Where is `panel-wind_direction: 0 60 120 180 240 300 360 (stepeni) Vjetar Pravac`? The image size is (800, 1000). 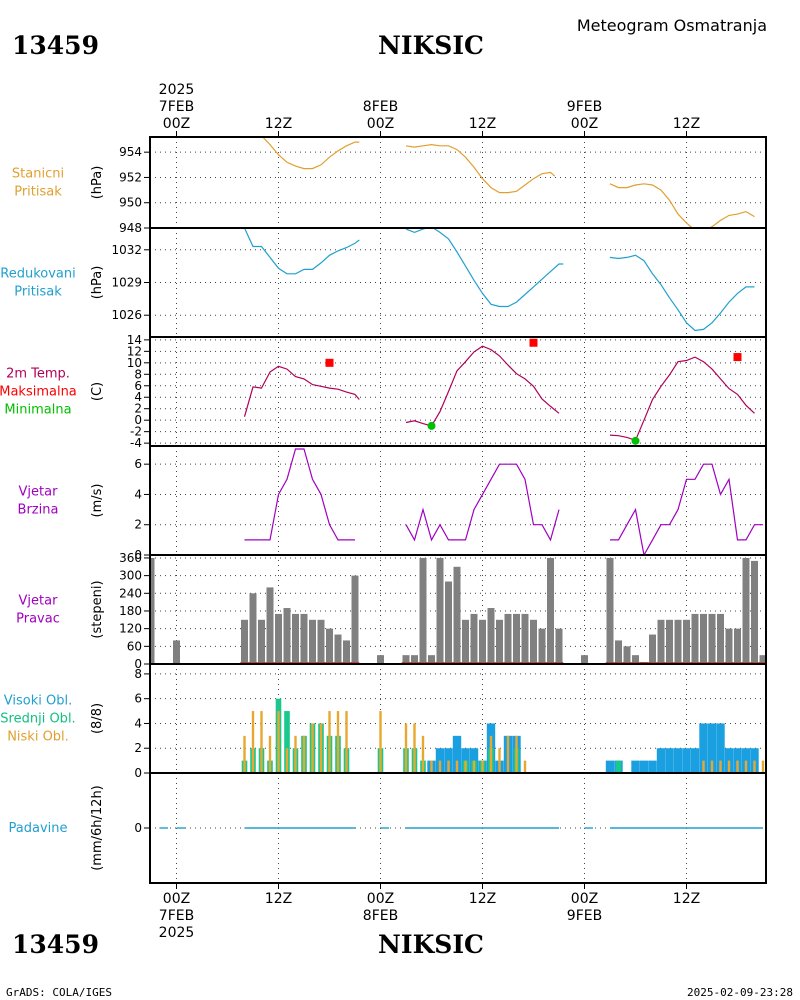 panel-wind_direction: 0 60 120 180 240 300 360 (stepeni) Vjetar Pravac is located at coordinates (391, 611).